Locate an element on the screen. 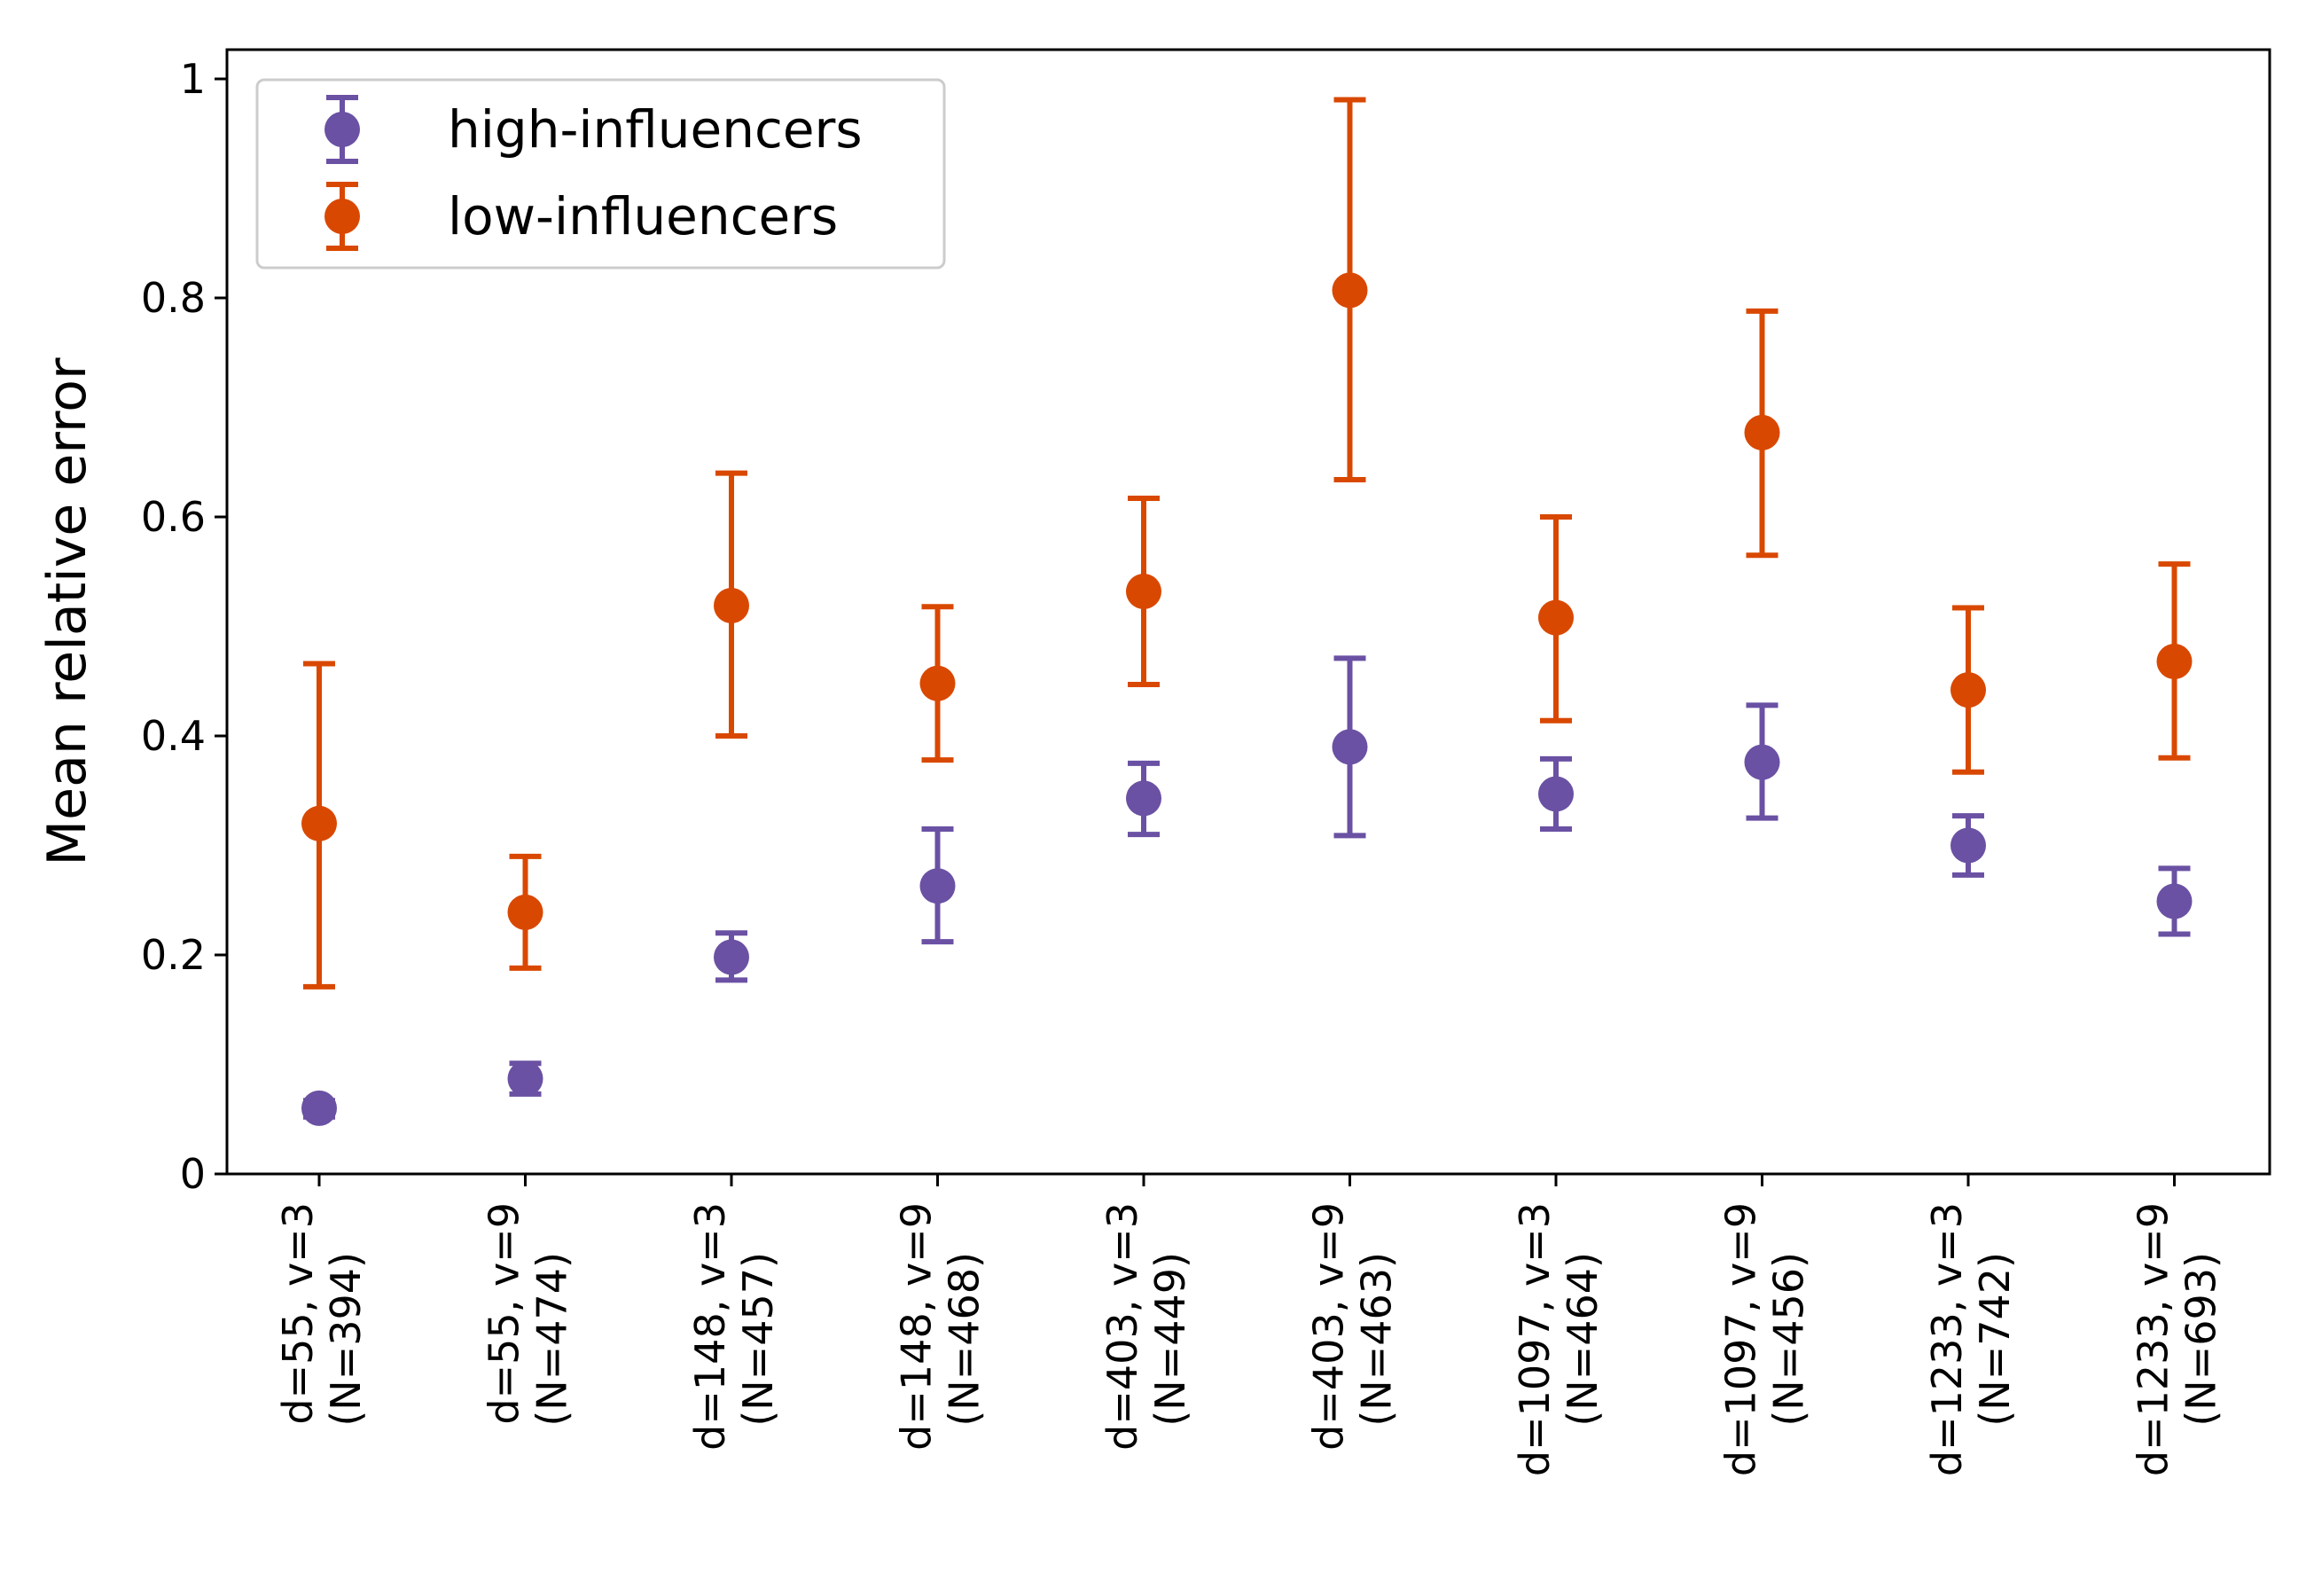  x-tick-label-line2: (N=394) is located at coordinates (346, 1340).